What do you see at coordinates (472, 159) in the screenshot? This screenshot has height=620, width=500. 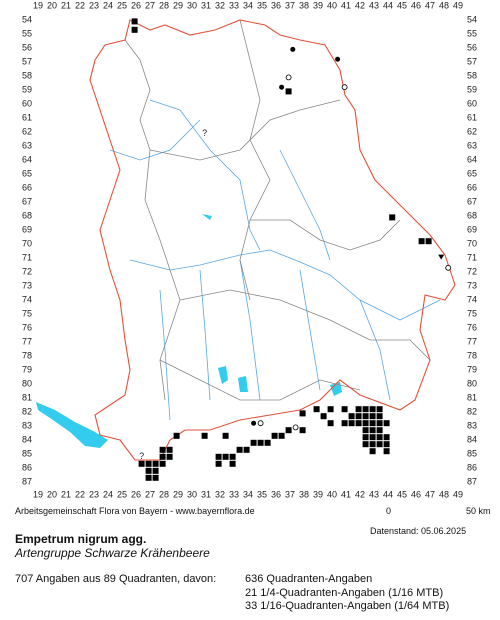 I see `row-label: 64` at bounding box center [472, 159].